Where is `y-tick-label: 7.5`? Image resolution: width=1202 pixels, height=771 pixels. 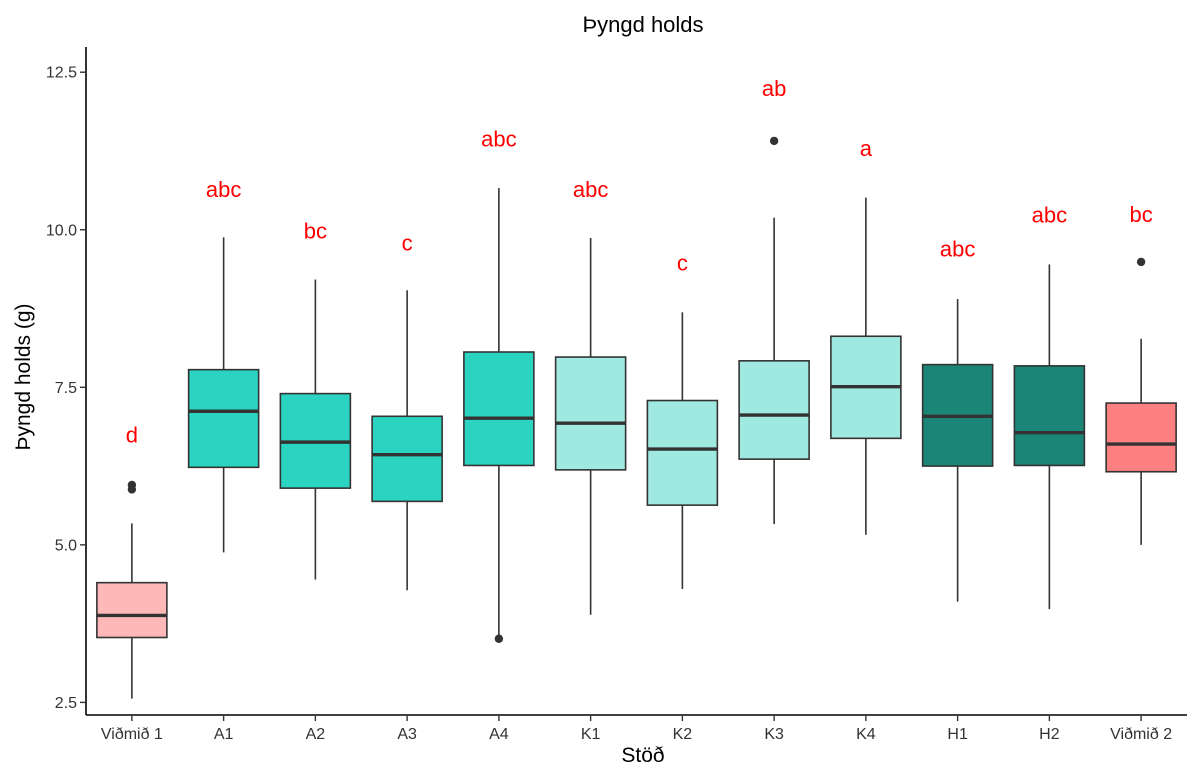 y-tick-label: 7.5 is located at coordinates (66, 388).